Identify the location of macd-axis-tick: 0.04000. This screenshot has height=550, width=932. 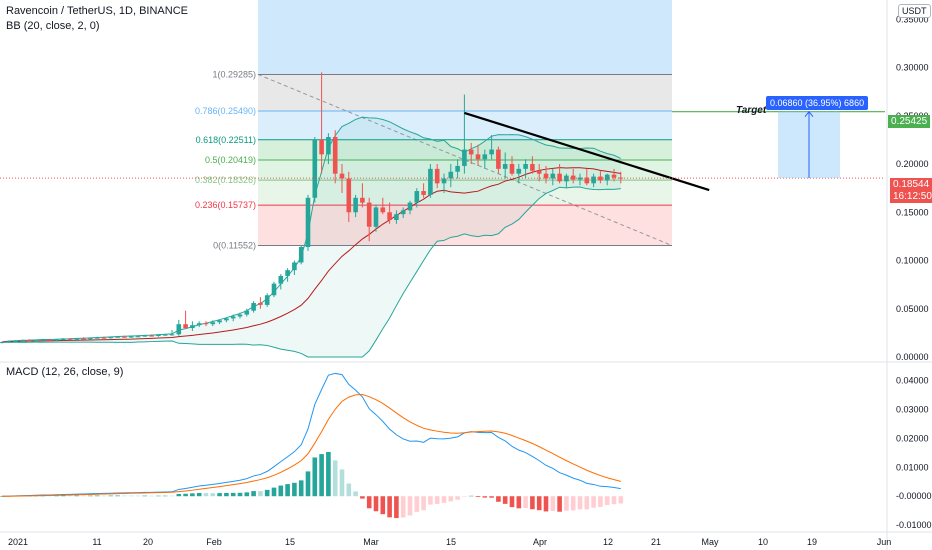
(912, 381).